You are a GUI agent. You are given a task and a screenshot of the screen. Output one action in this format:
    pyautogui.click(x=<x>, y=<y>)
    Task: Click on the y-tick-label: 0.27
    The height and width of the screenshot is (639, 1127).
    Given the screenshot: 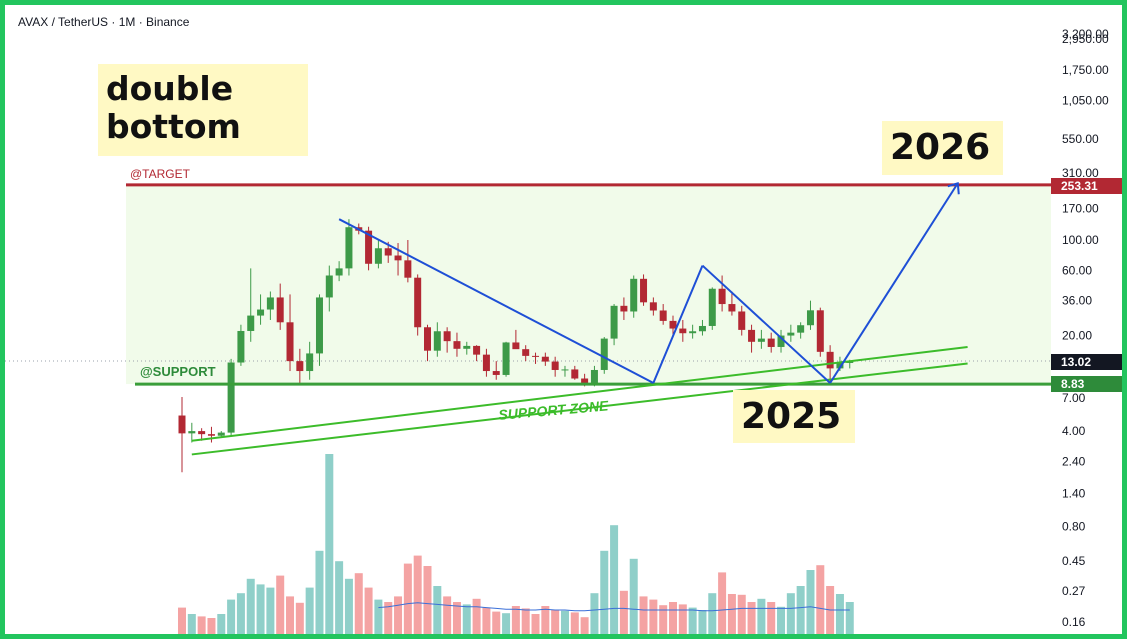 What is the action you would take?
    pyautogui.click(x=1074, y=591)
    